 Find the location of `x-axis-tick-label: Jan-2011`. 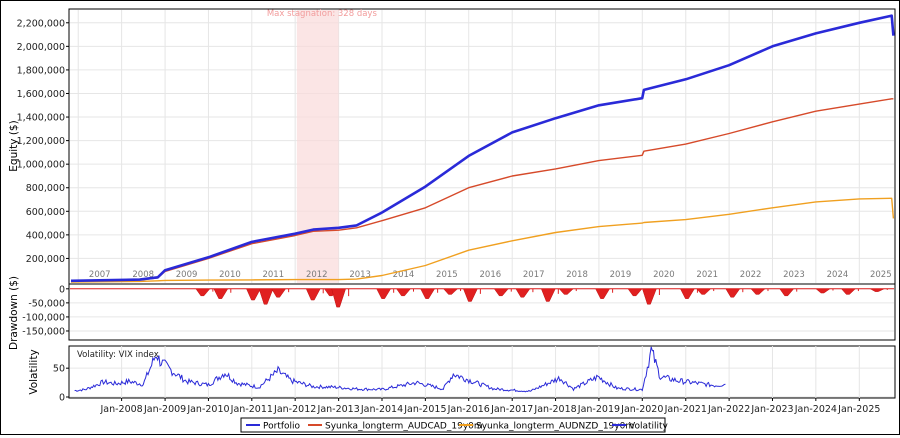

x-axis-tick-label: Jan-2011 is located at coordinates (251, 409).